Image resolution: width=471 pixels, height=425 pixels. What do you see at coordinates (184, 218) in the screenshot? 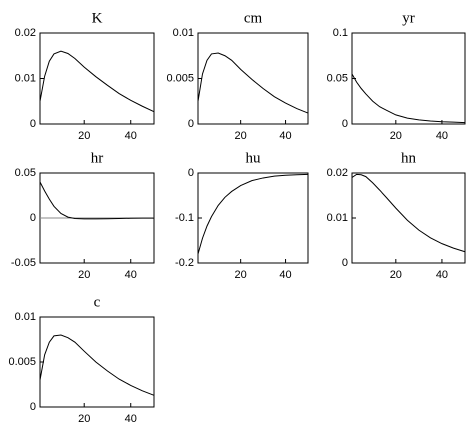
I see `y-tick-label: -0.1` at bounding box center [184, 218].